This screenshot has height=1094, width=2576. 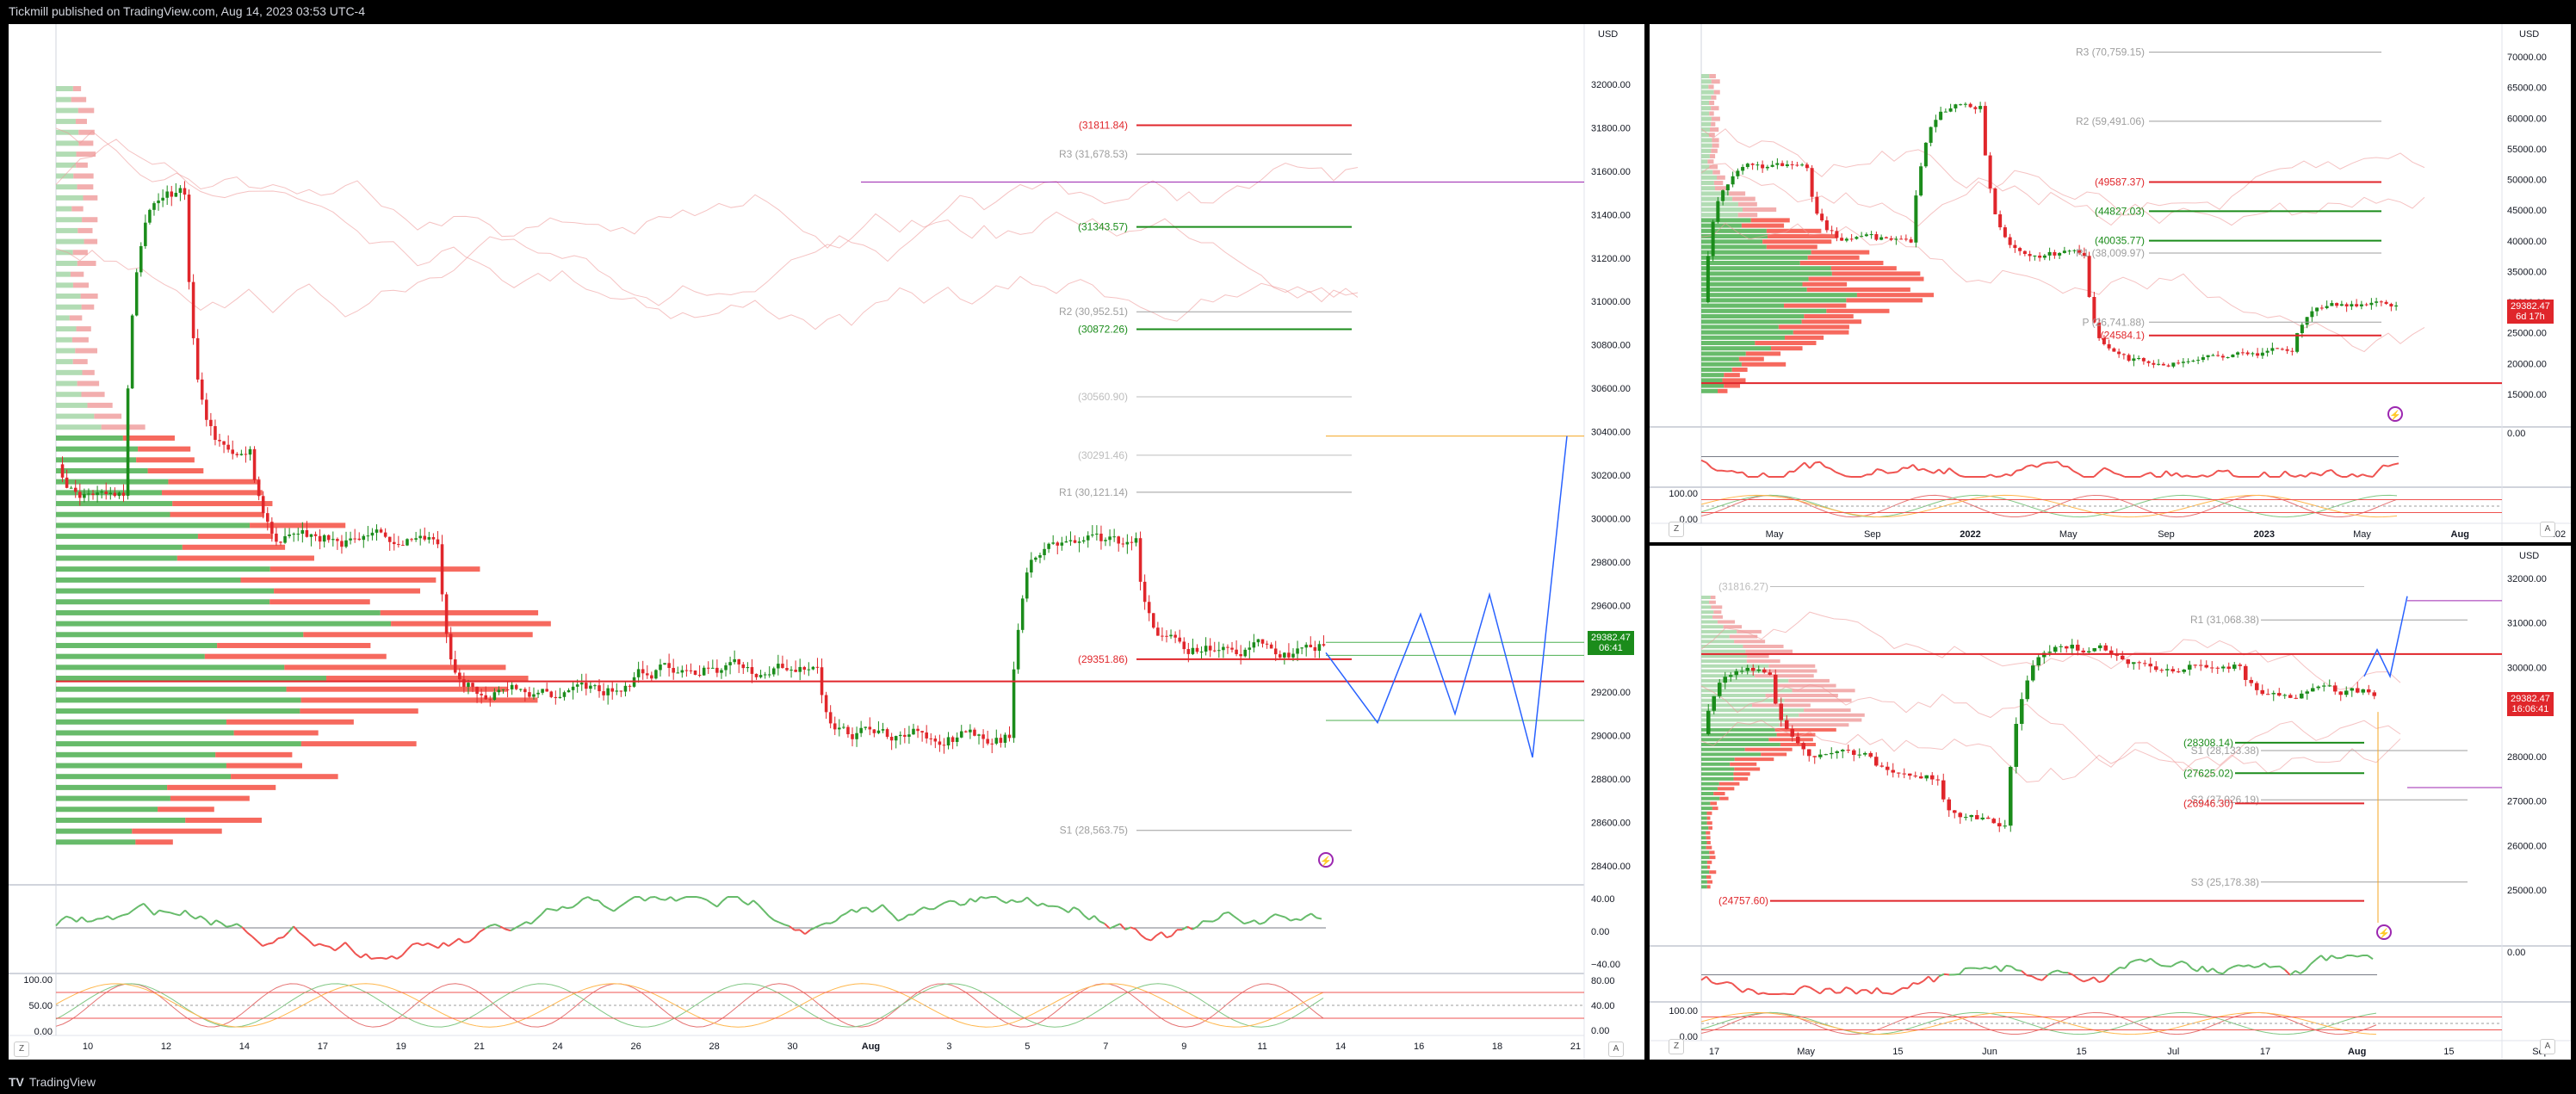 What do you see at coordinates (1611, 643) in the screenshot?
I see `main-price-badge: 29382.47 06:41` at bounding box center [1611, 643].